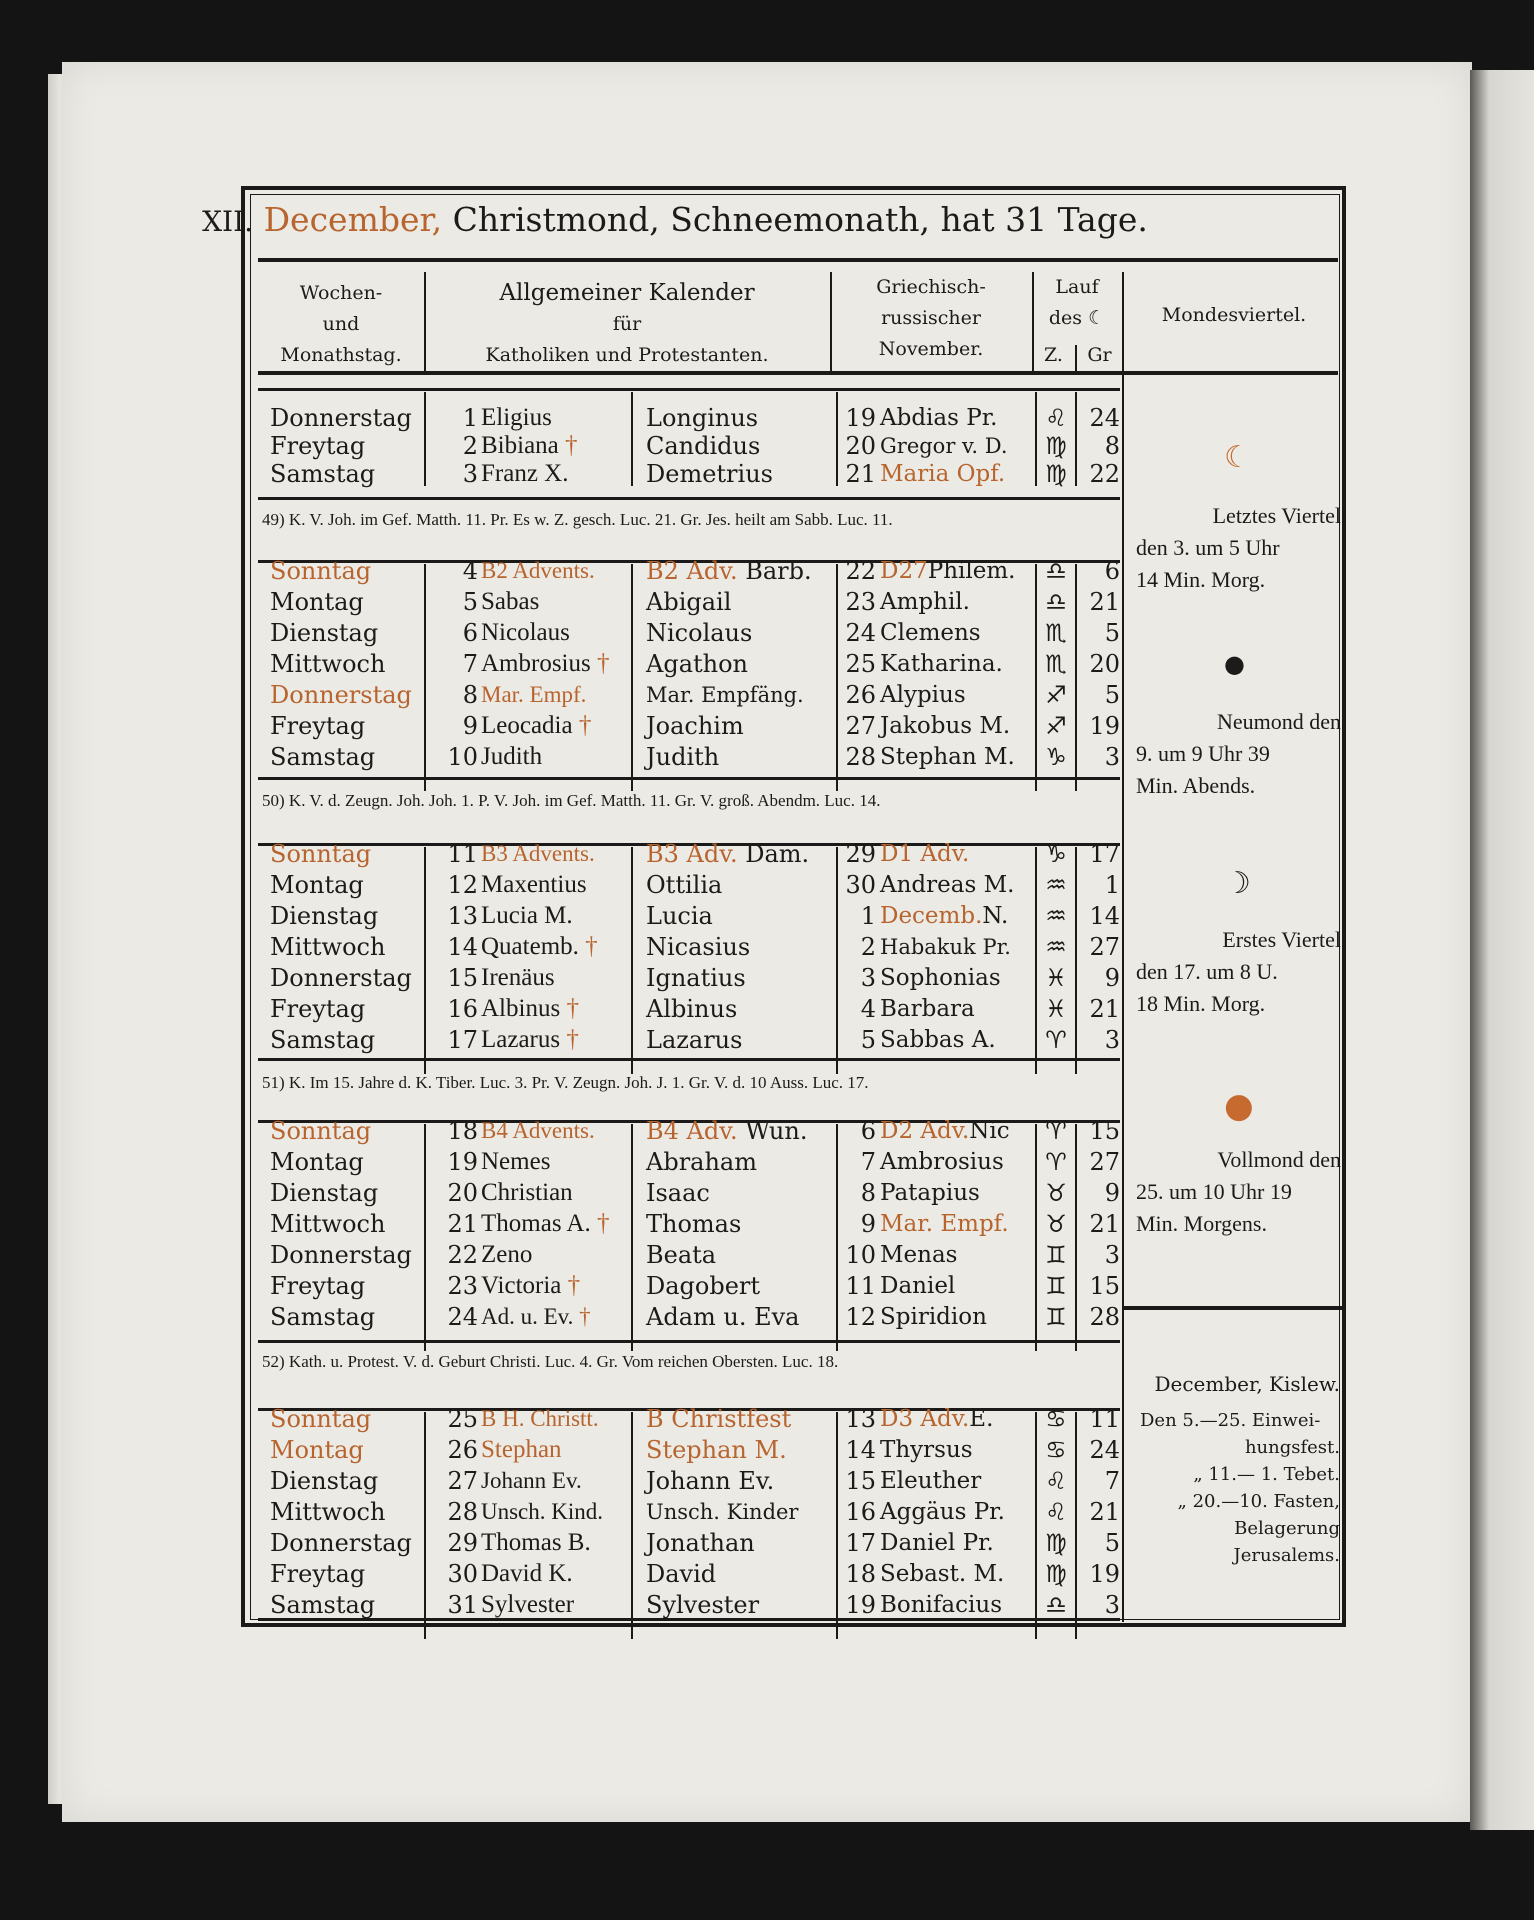  Describe the element at coordinates (930, 633) in the screenshot. I see `greek-name: Clemens` at that location.